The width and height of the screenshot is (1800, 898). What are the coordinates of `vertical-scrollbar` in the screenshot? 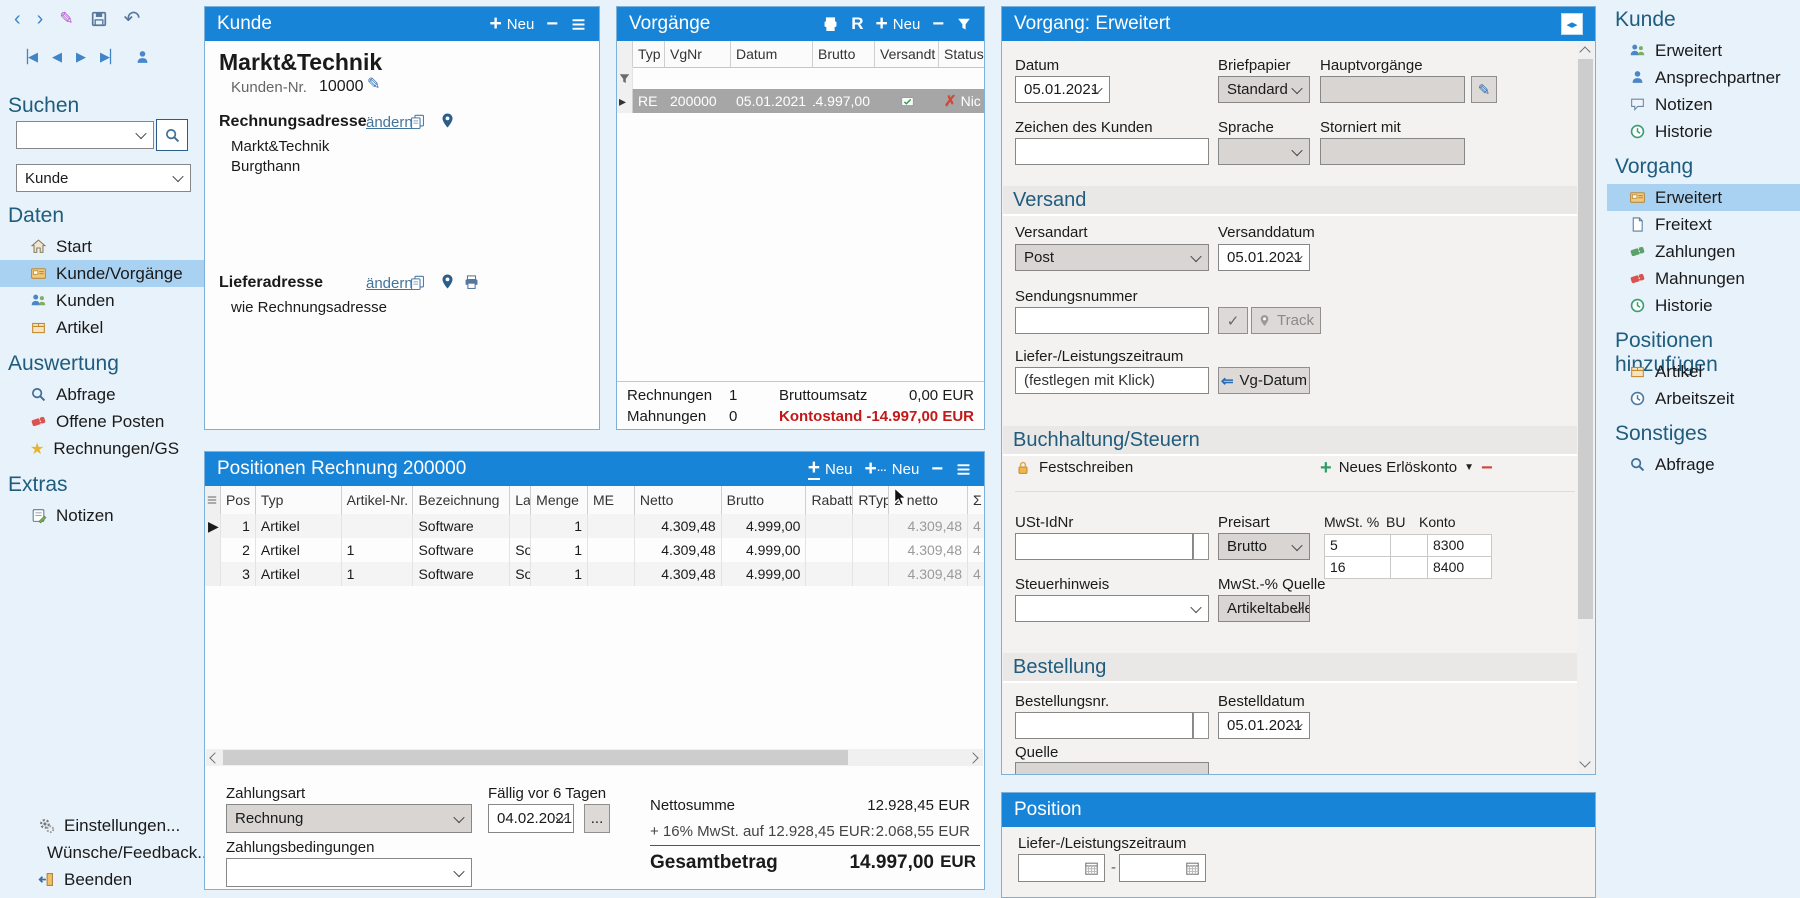 It's located at (1585, 407).